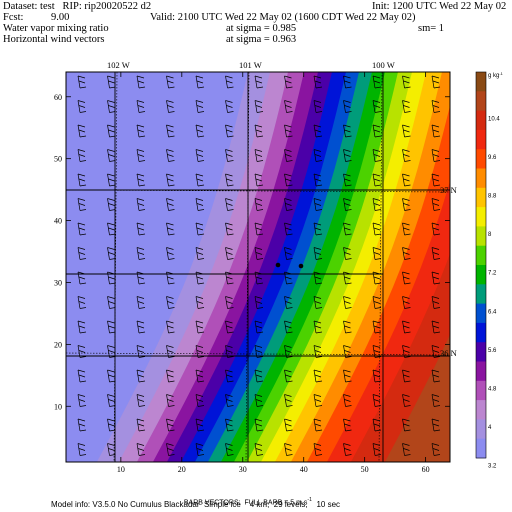 This screenshot has width=512, height=512. Describe the element at coordinates (115, 267) in the screenshot. I see `longitude-line` at that location.